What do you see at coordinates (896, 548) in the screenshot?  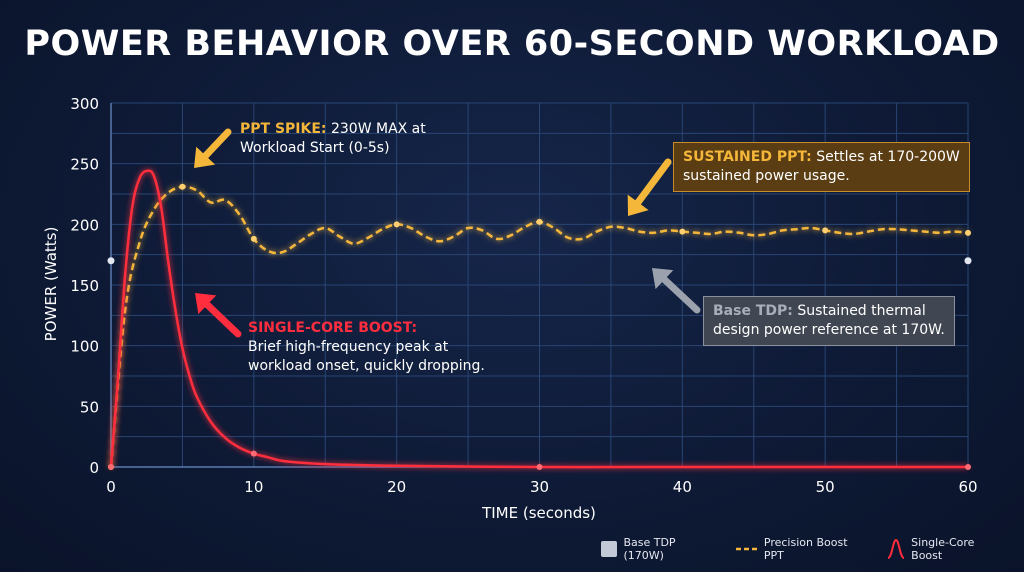 I see `peak-line-icon` at bounding box center [896, 548].